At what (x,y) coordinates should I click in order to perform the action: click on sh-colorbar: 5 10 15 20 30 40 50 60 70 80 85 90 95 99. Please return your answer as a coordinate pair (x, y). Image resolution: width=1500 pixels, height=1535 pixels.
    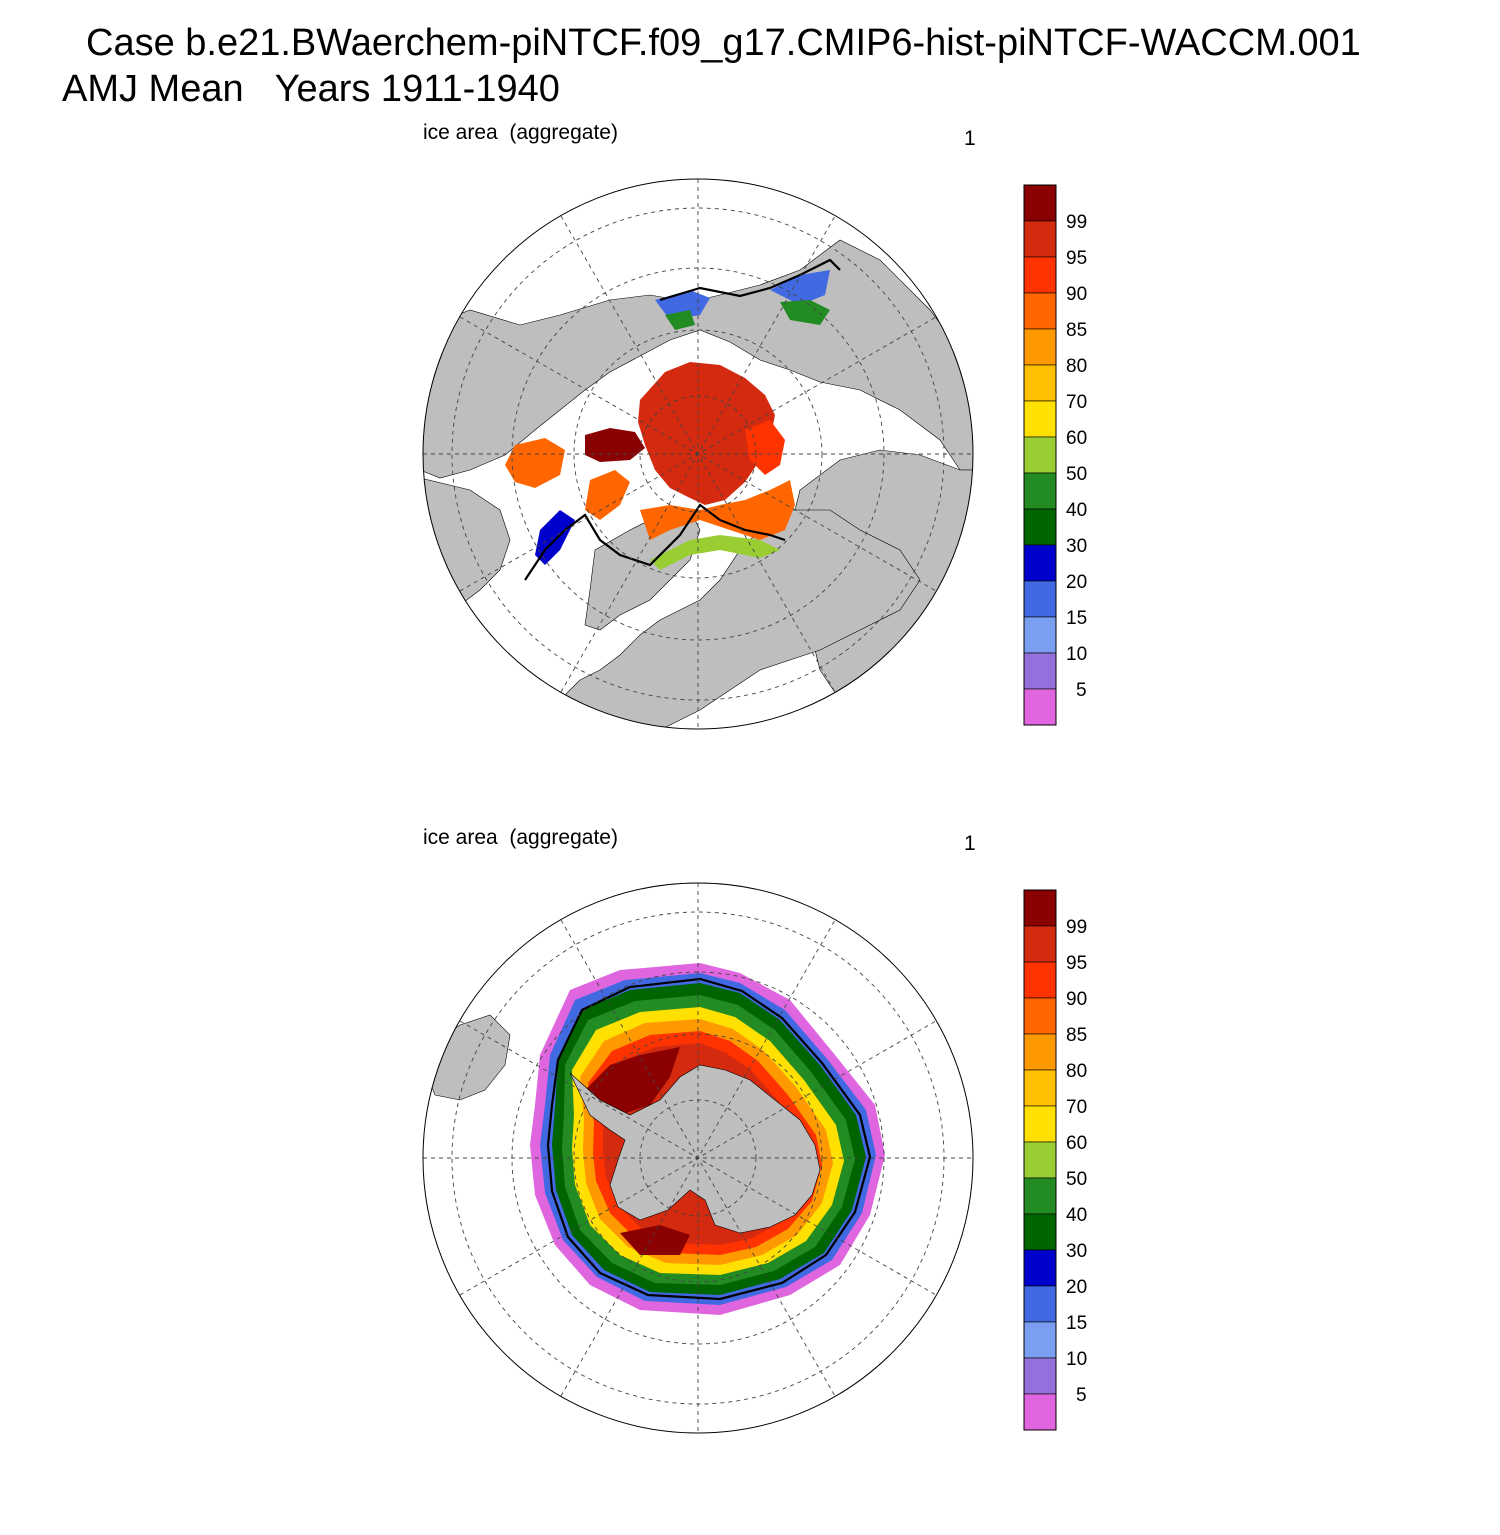
    Looking at the image, I should click on (1055, 1160).